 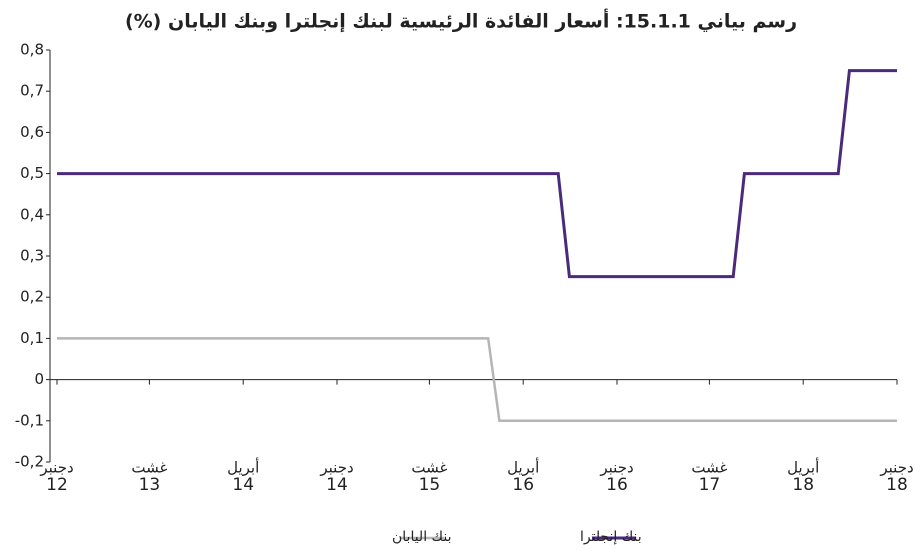 I want to click on legend-label: بنك إنجلترا, so click(x=611, y=537).